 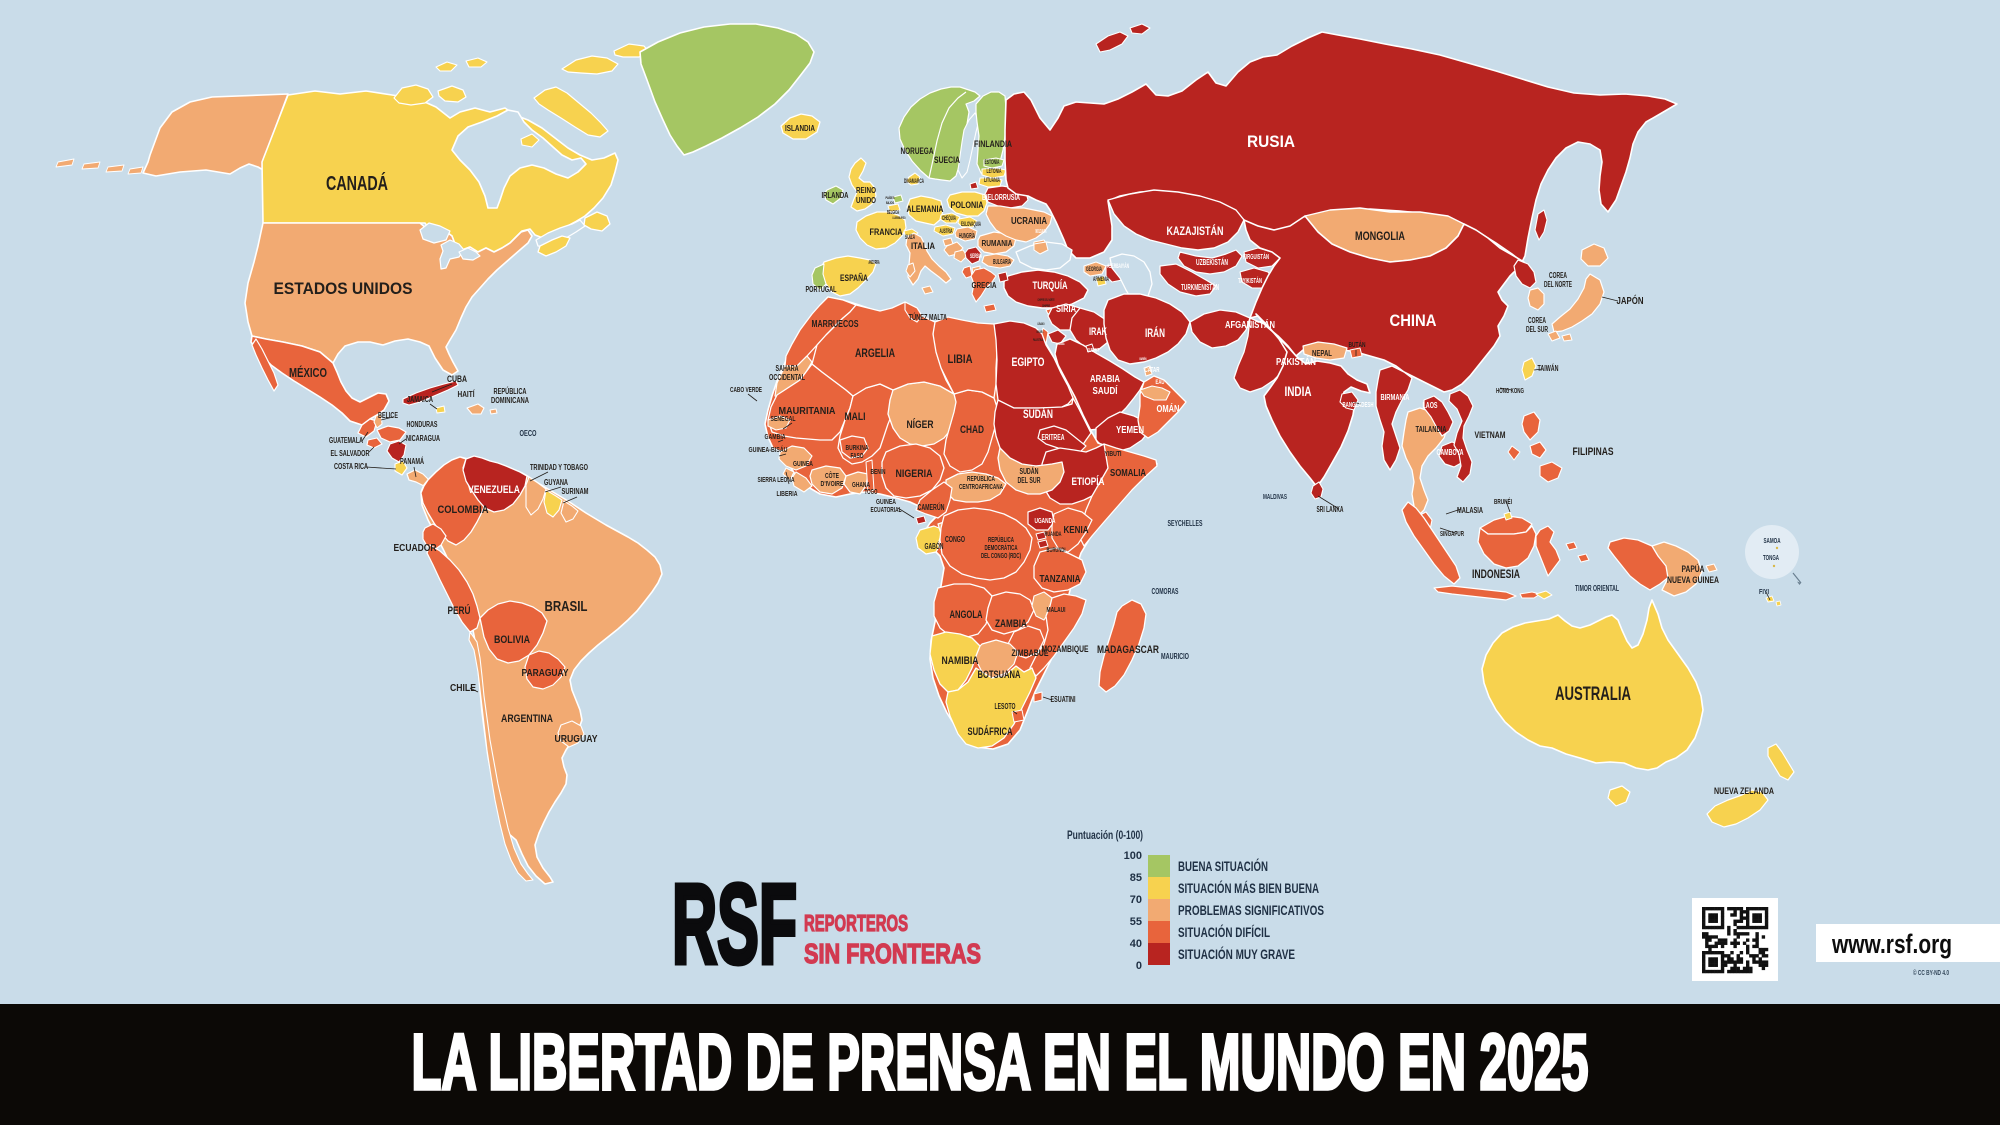 What do you see at coordinates (1041, 232) in the screenshot?
I see `svg-text: MOLDAVIA` at bounding box center [1041, 232].